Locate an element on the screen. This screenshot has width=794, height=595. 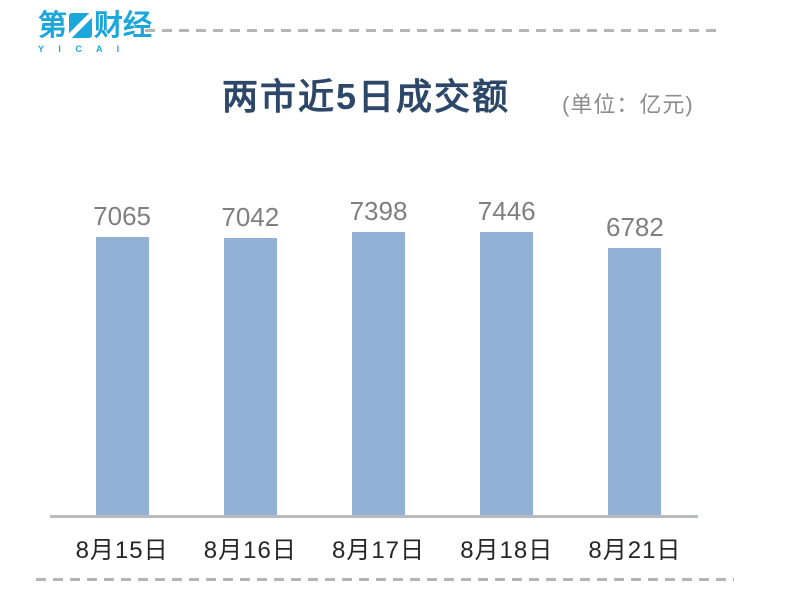
x-axis-tick-label: 8月17日 is located at coordinates (378, 550).